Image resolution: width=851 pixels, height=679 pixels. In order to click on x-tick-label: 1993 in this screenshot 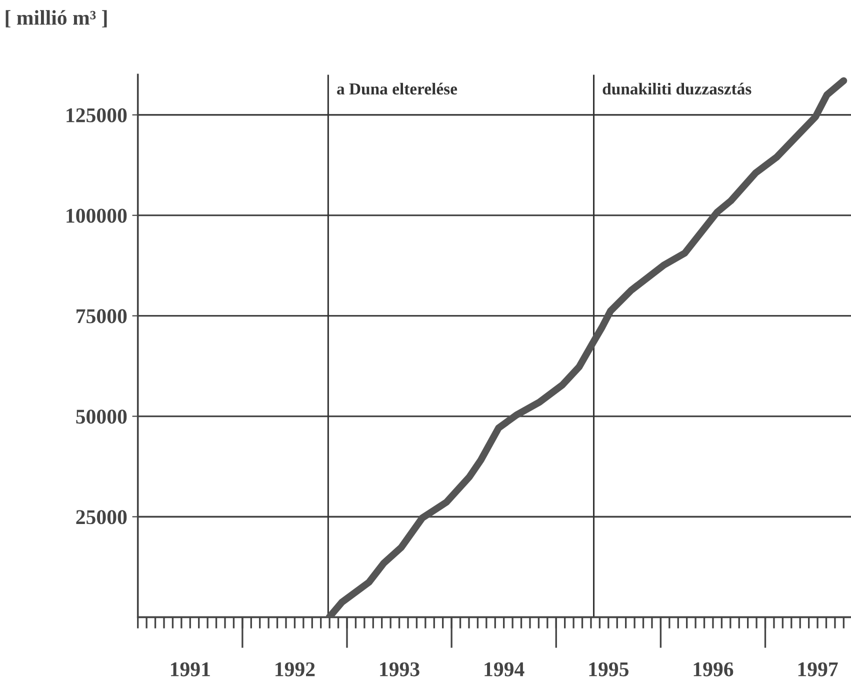, I will do `click(400, 669)`.